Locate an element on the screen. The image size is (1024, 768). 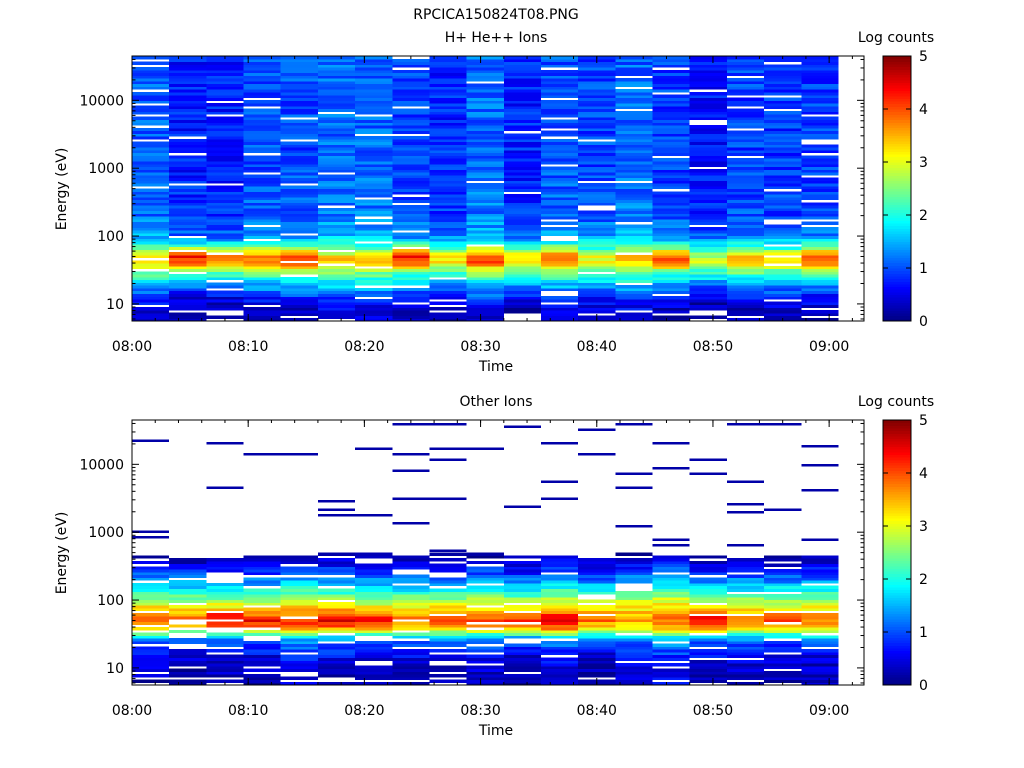
y-tick-label: 10000 is located at coordinates (101, 465).